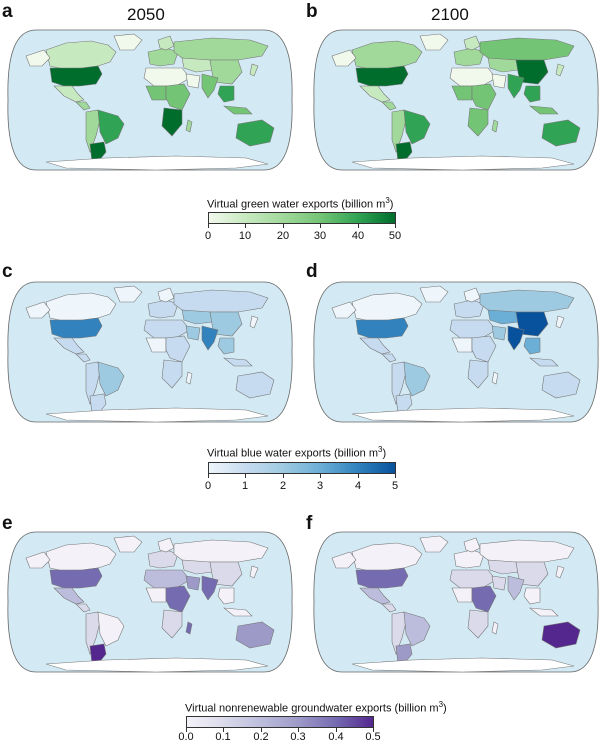  I want to click on legend-blue-tick-label: 0, so click(208, 486).